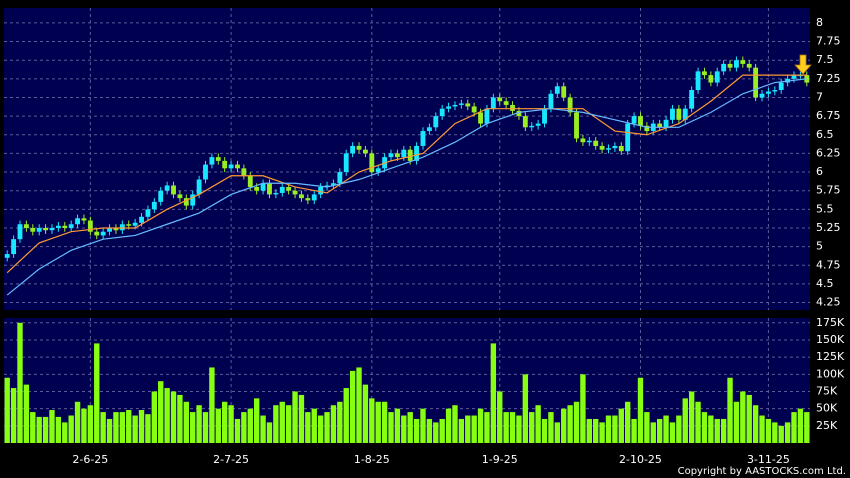 This screenshot has height=478, width=850. I want to click on y-tick-label: 7.75, so click(828, 41).